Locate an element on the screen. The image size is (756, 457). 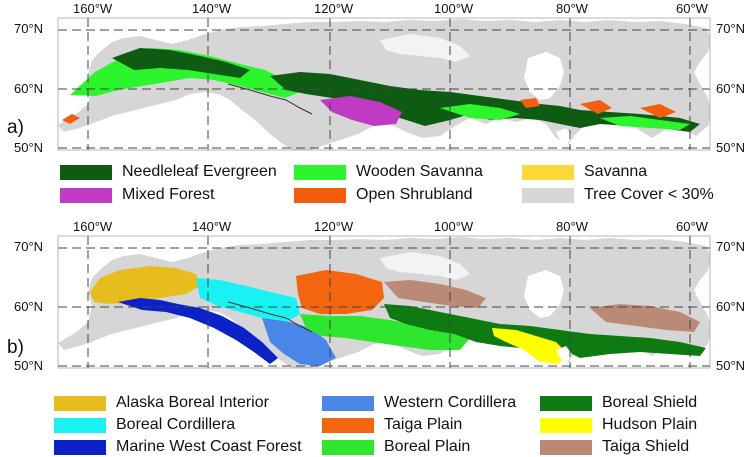
lat-label-70n-right-b: 70°N is located at coordinates (731, 246).